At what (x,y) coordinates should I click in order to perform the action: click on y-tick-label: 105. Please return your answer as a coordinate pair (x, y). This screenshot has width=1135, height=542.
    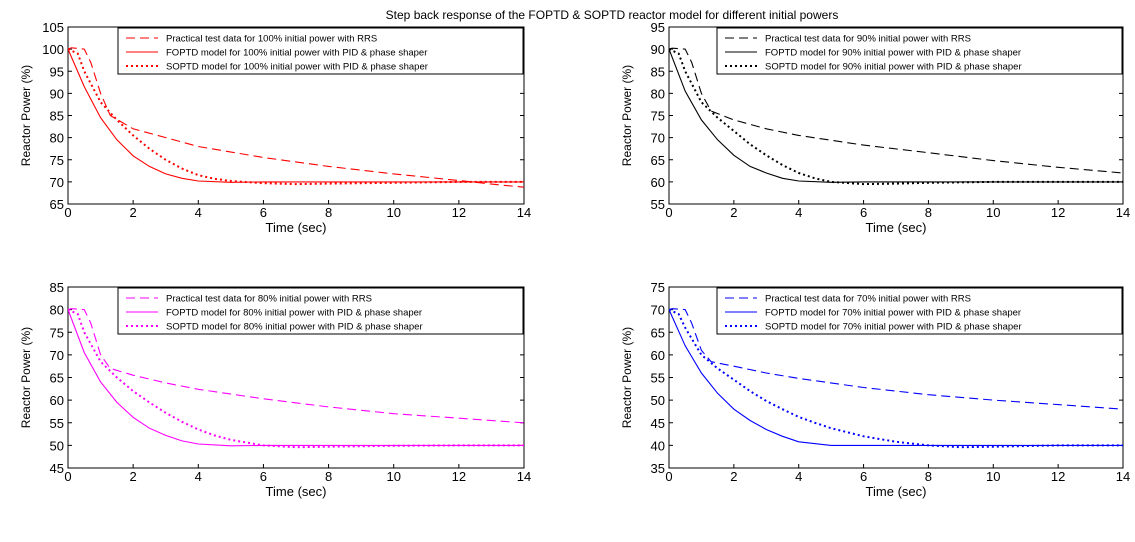
    Looking at the image, I should click on (53, 27).